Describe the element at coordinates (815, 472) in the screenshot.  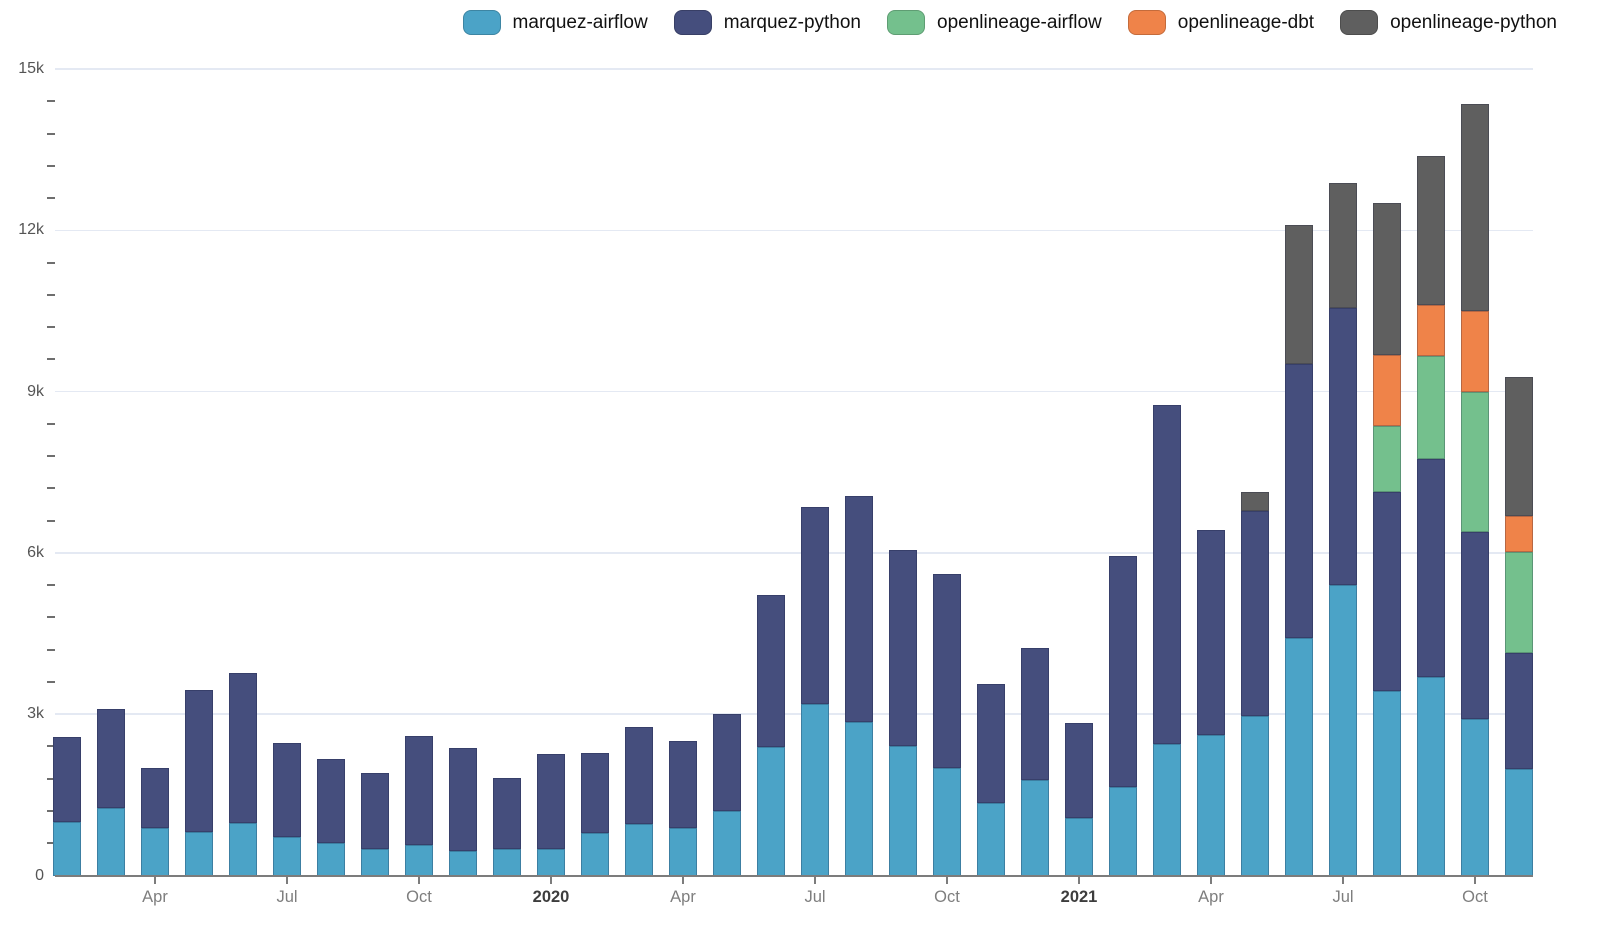
I see `bar-jul-2020` at that location.